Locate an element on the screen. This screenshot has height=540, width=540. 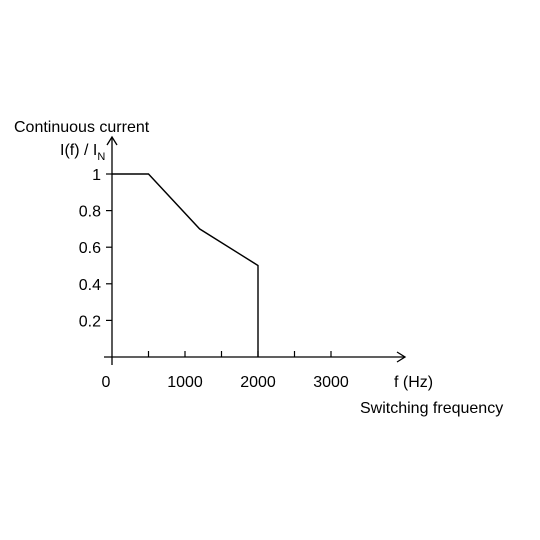
y-axis-arrow is located at coordinates (112, 140).